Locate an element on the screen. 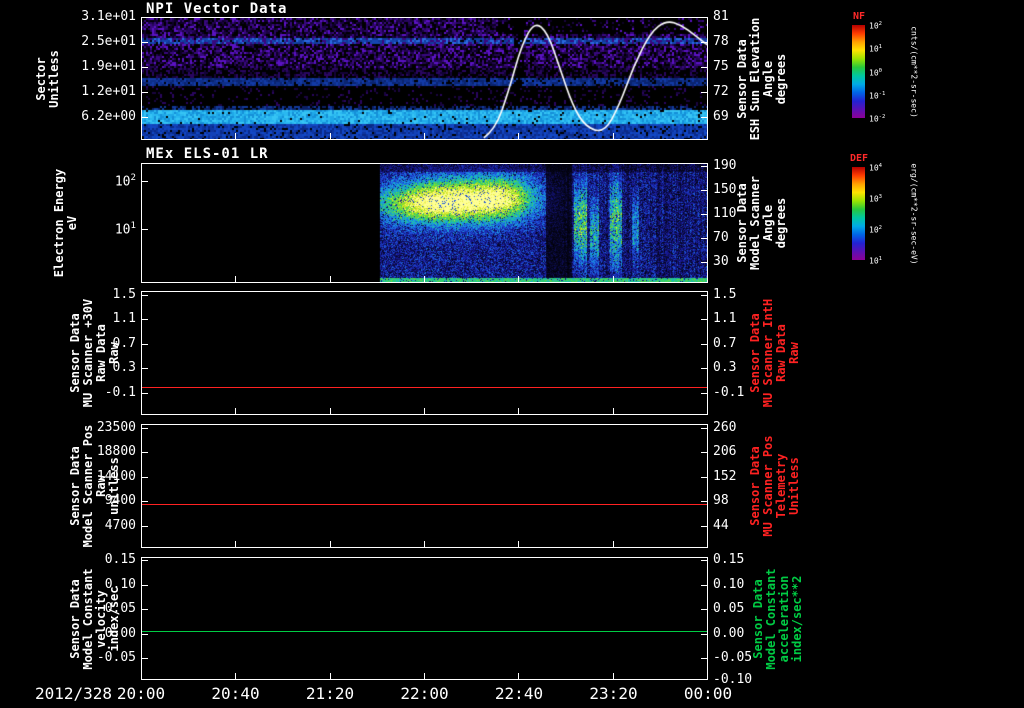 This screenshot has width=1024, height=708. colorbar-tick-label: 10⁴ is located at coordinates (876, 168).